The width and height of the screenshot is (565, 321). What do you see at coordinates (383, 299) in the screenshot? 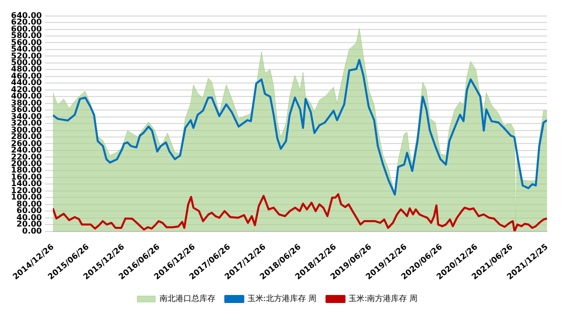
I see `legend-label: 玉米:南方港库存 周` at bounding box center [383, 299].